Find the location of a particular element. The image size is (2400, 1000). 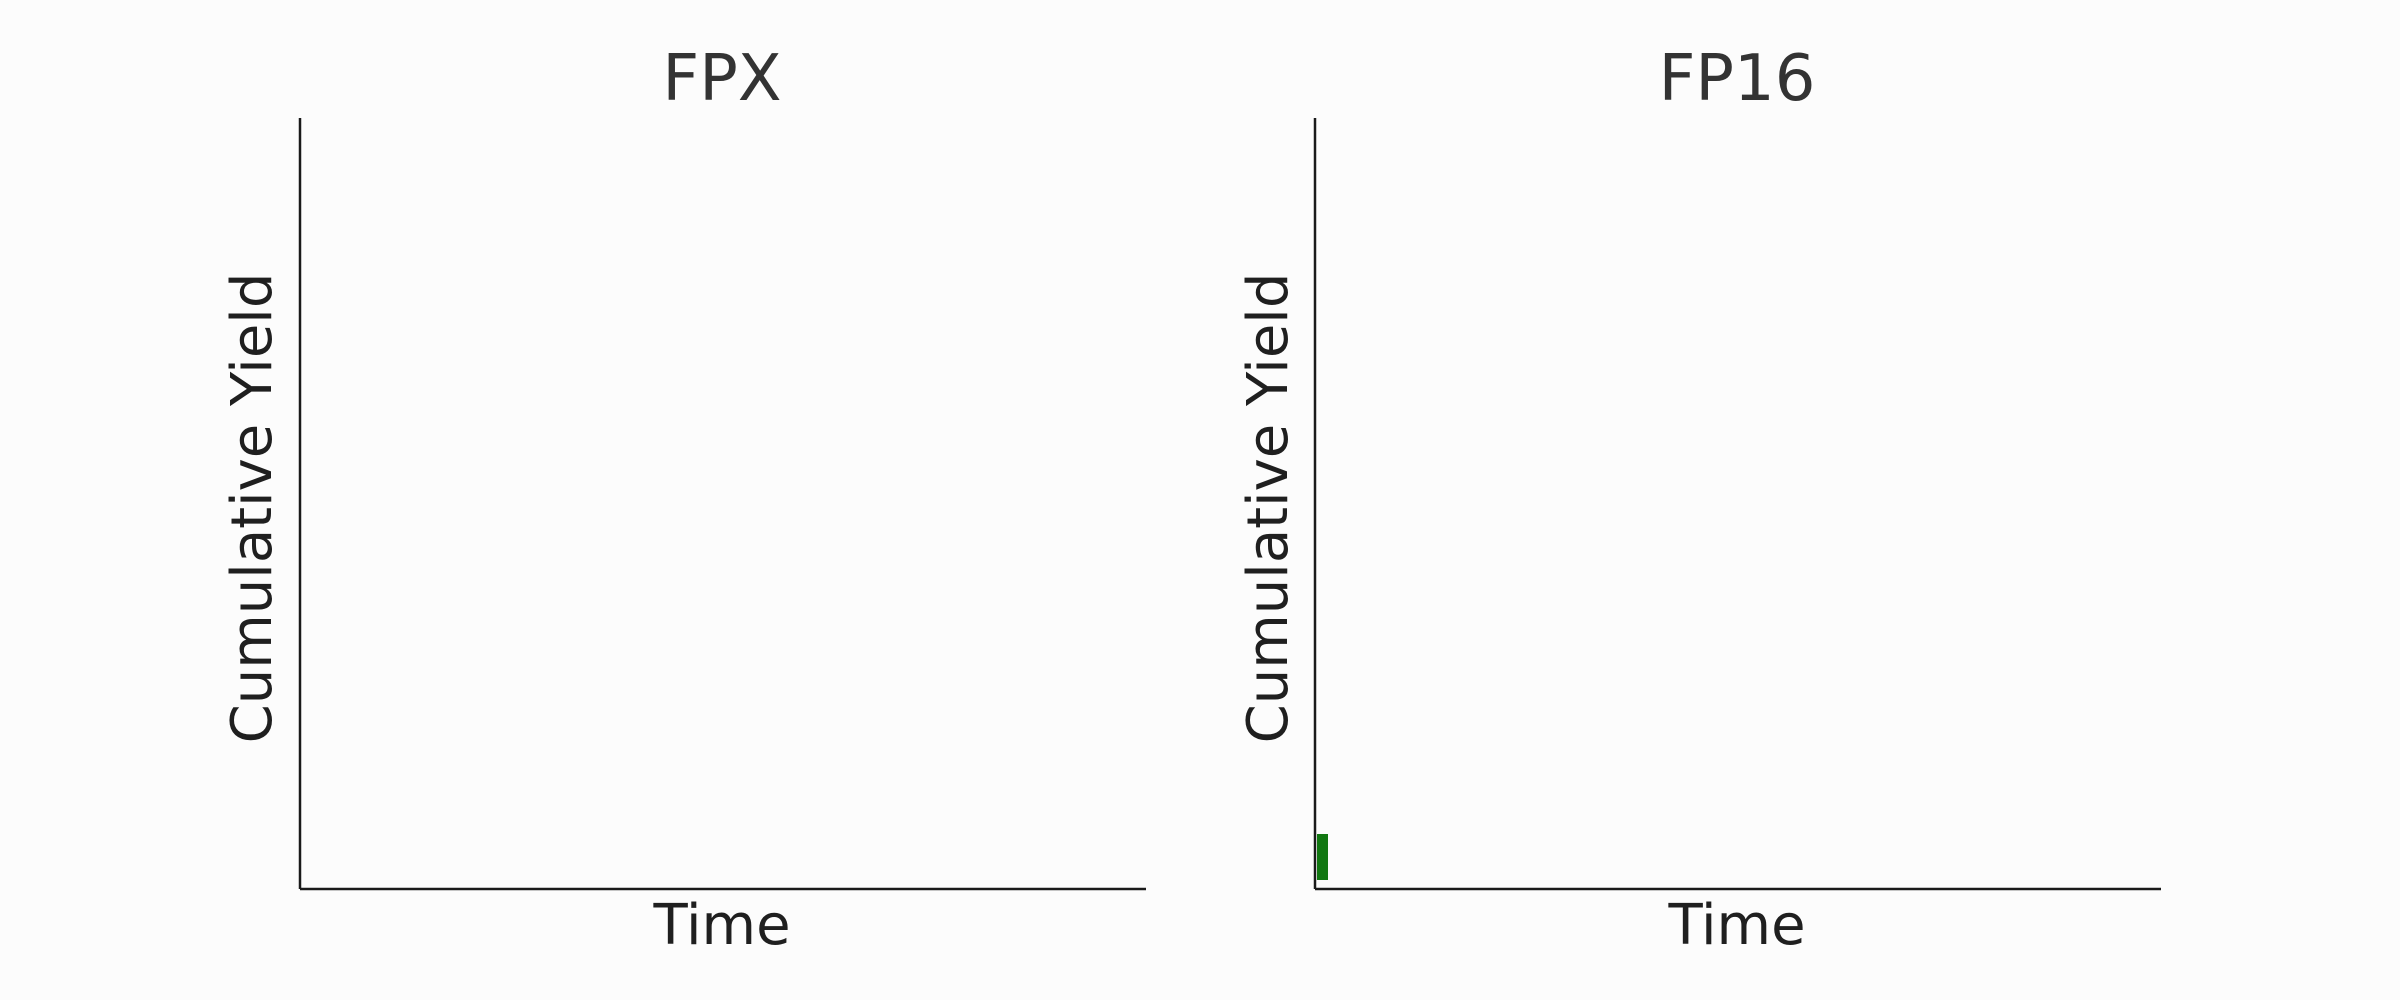

plot-area is located at coordinates (1322, 857).